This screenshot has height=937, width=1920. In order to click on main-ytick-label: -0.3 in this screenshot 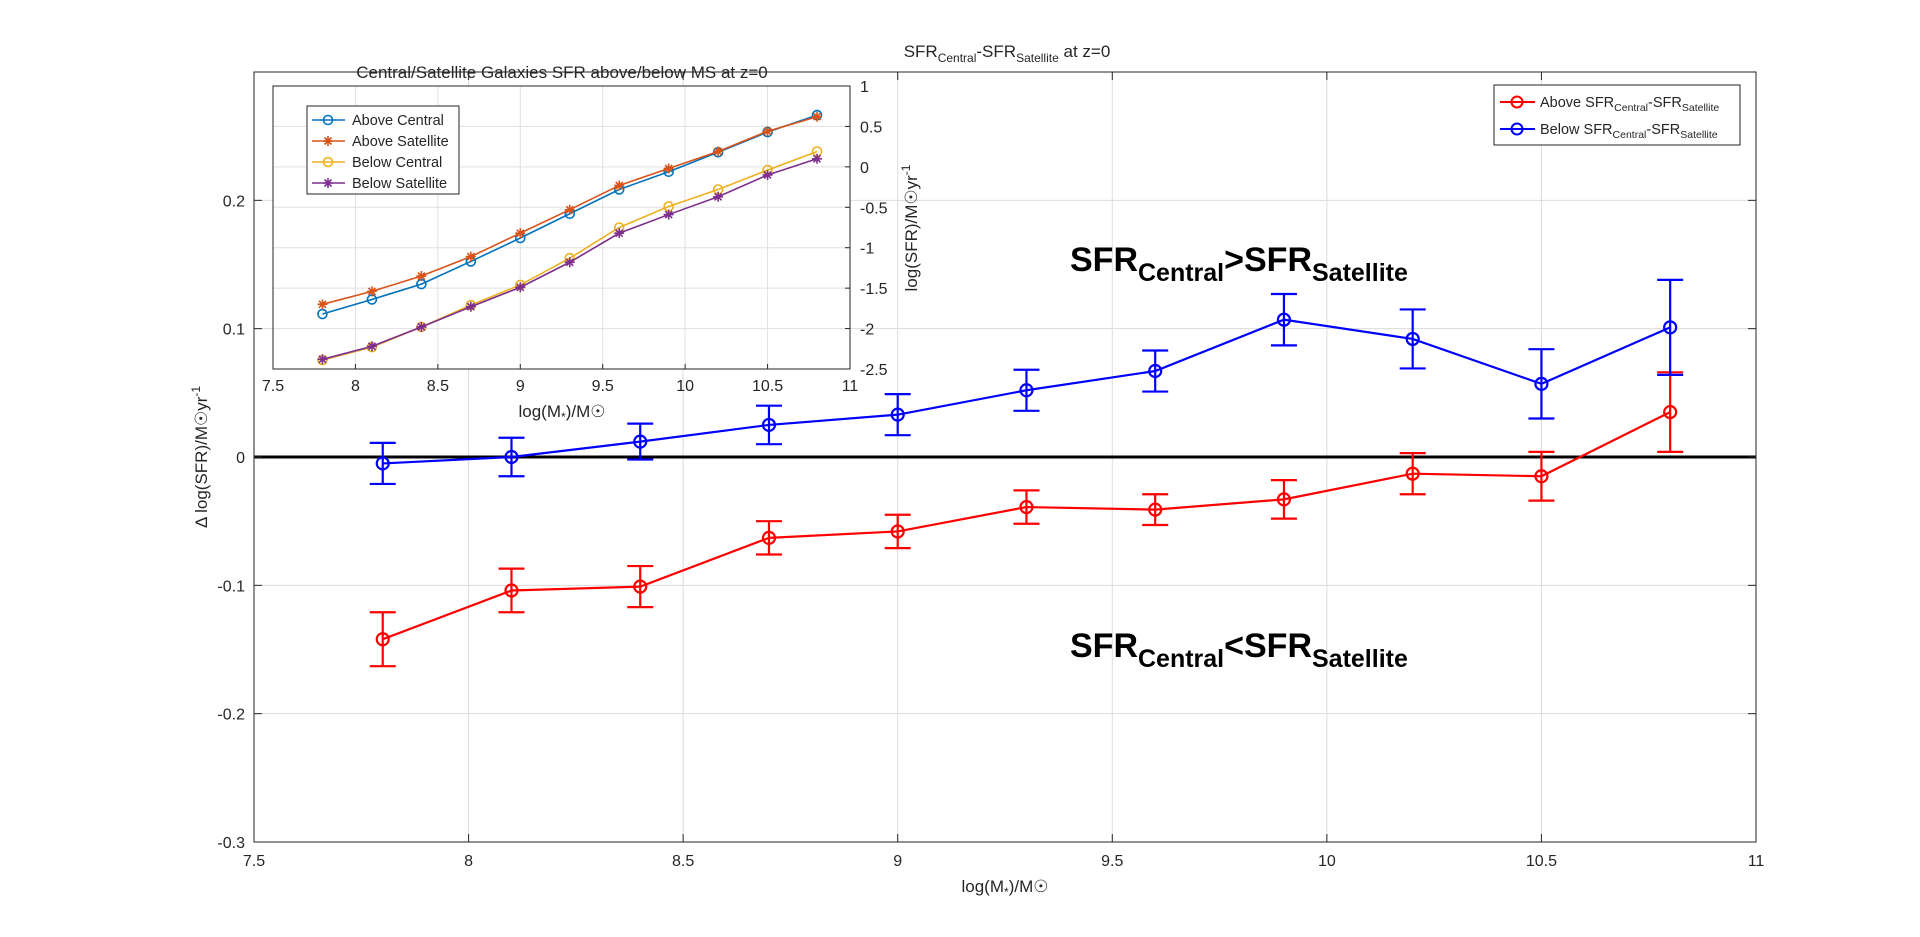, I will do `click(231, 843)`.